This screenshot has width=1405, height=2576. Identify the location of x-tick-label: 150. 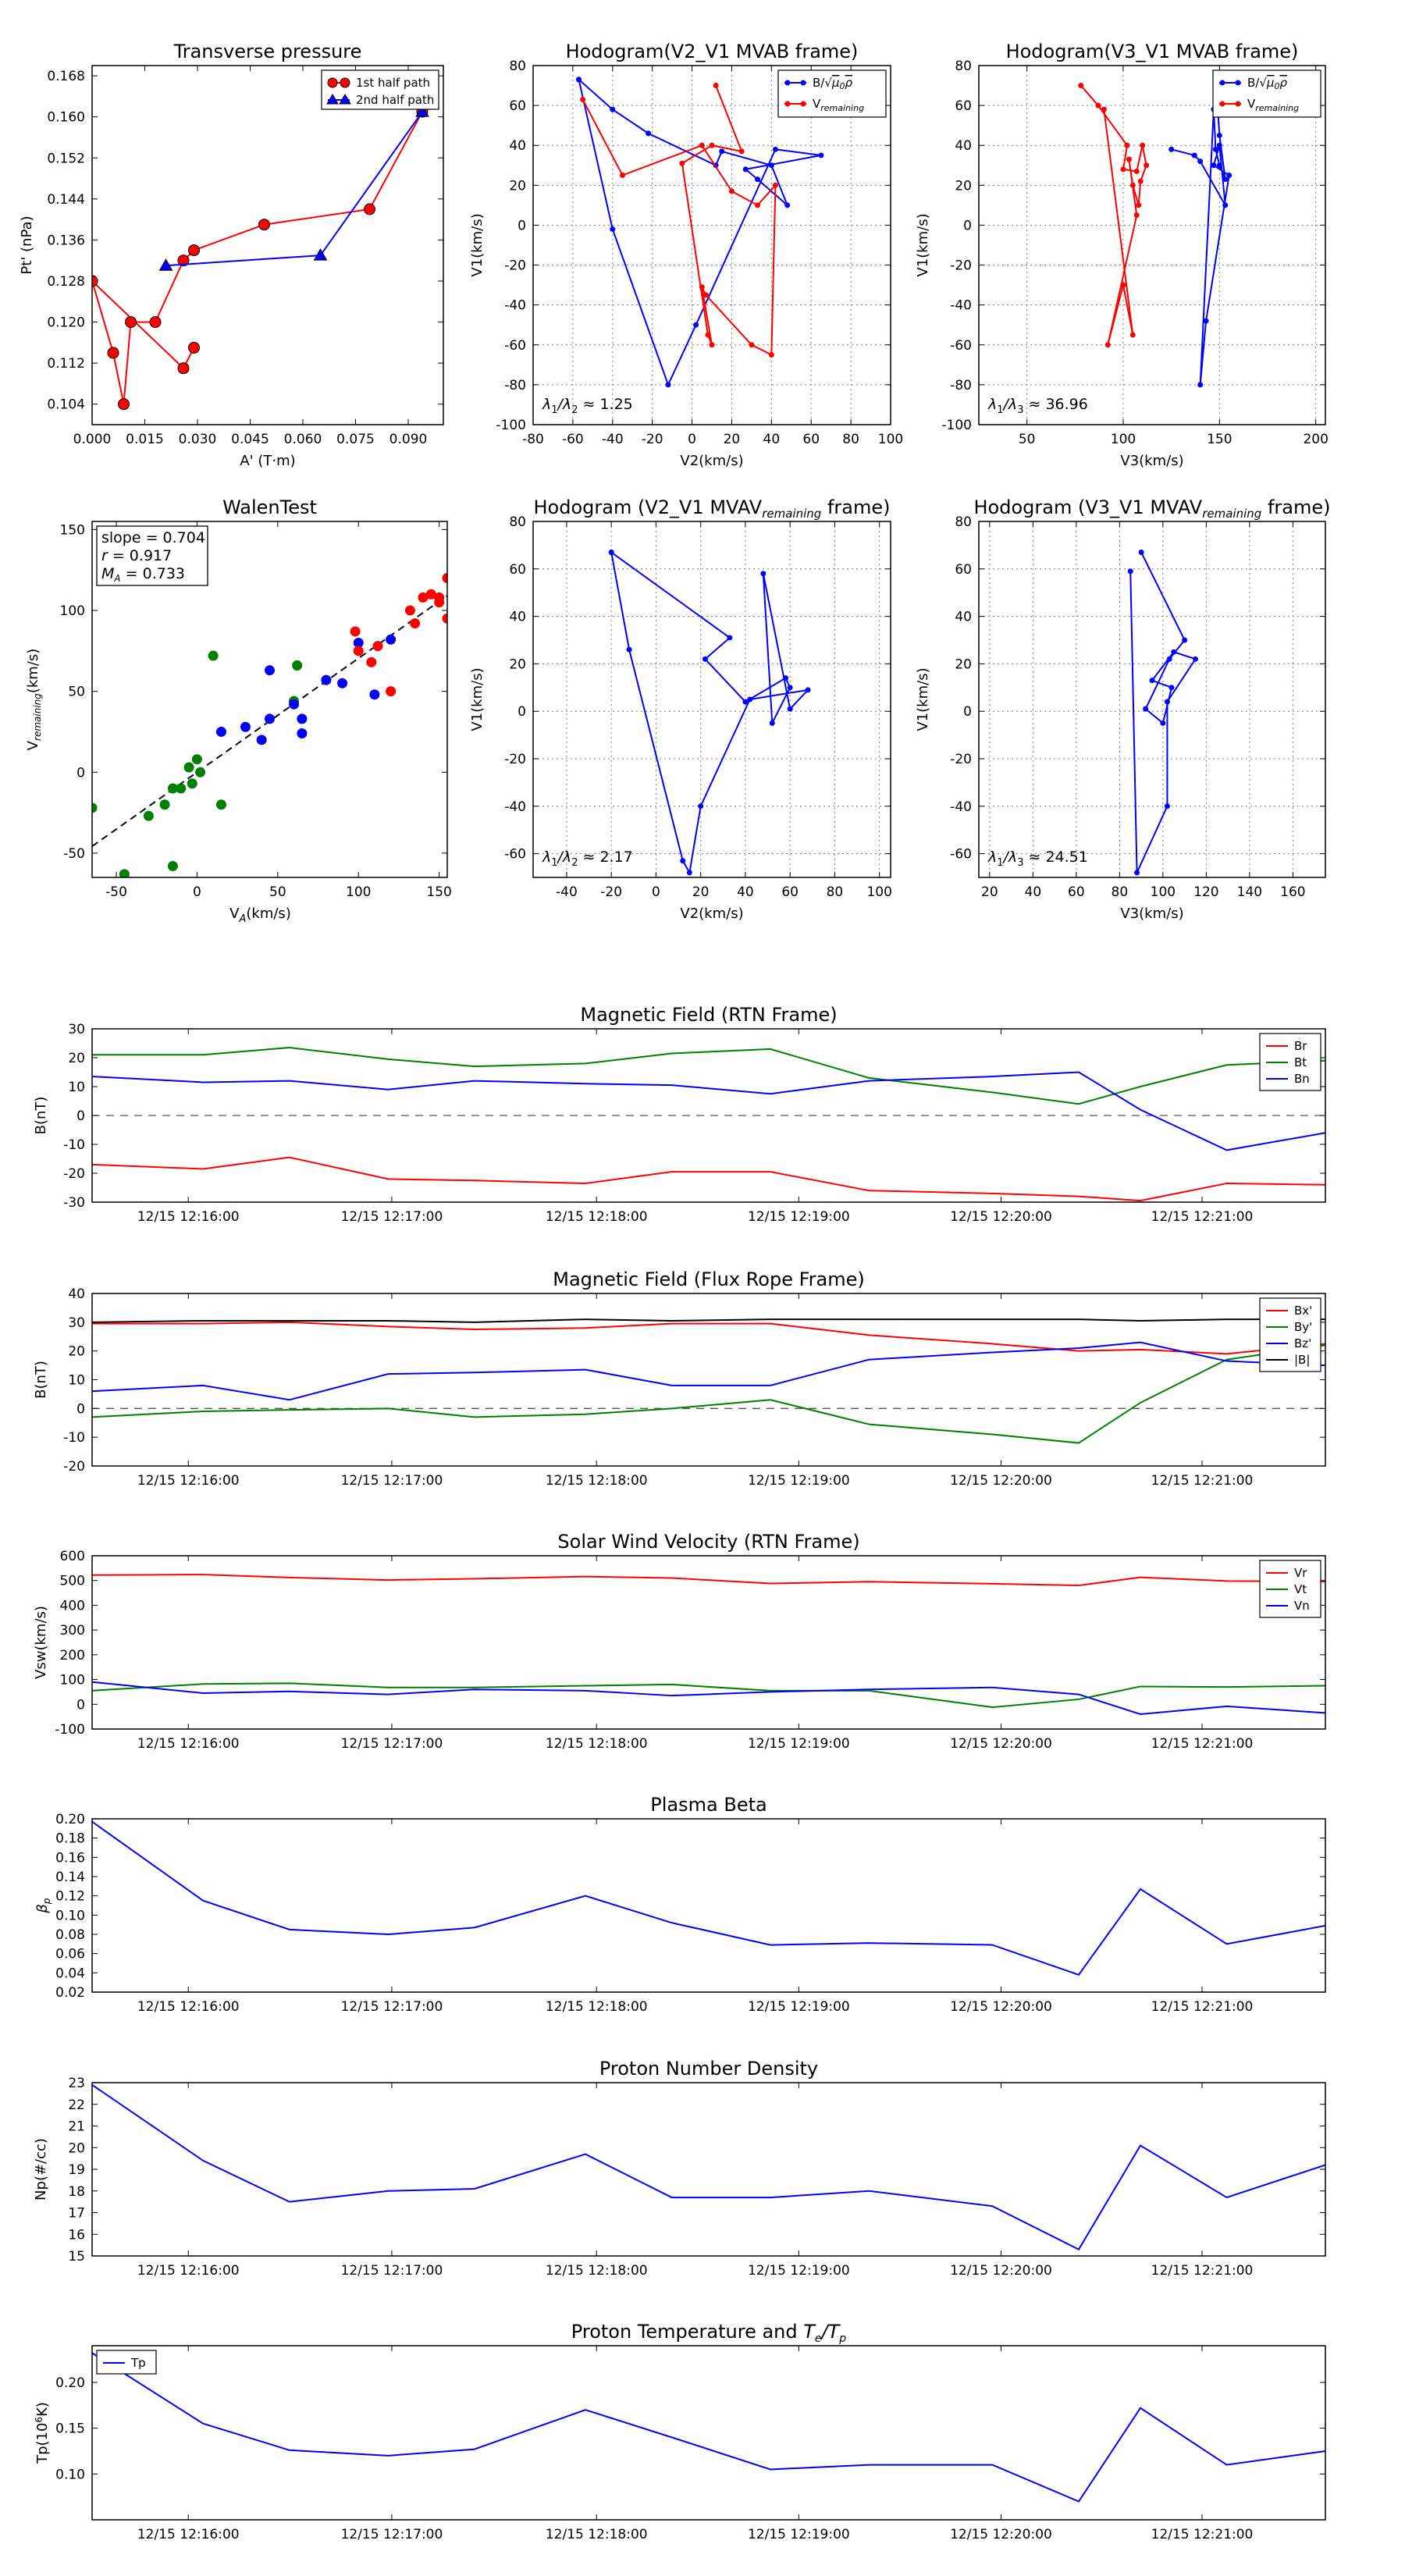
(439, 892).